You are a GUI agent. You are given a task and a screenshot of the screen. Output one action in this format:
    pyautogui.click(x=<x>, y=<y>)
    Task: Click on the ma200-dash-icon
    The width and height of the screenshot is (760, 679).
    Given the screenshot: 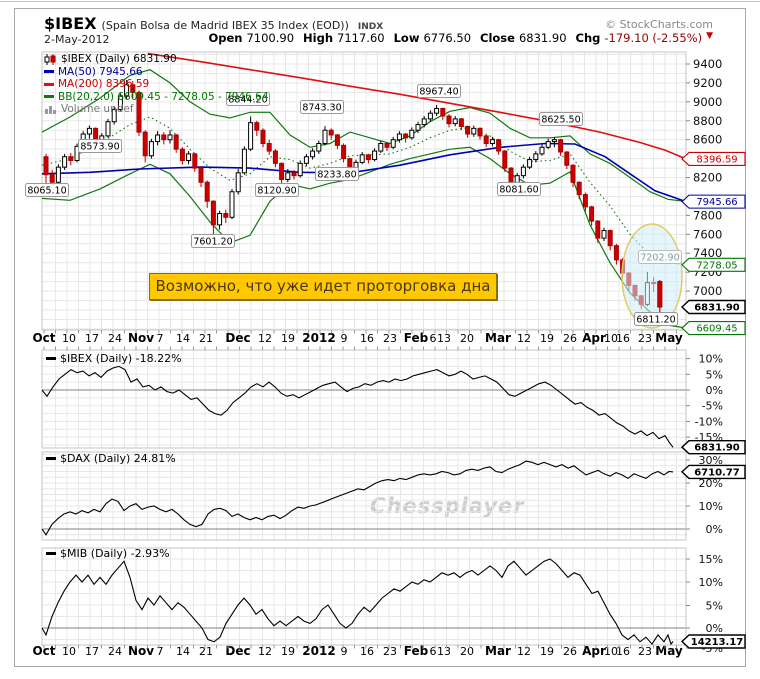 What is the action you would take?
    pyautogui.click(x=49, y=84)
    